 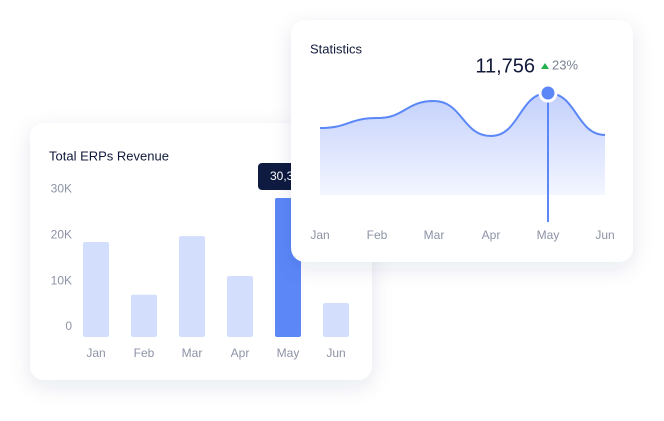 What do you see at coordinates (109, 155) in the screenshot?
I see `card-title: Total ERPs Revenue` at bounding box center [109, 155].